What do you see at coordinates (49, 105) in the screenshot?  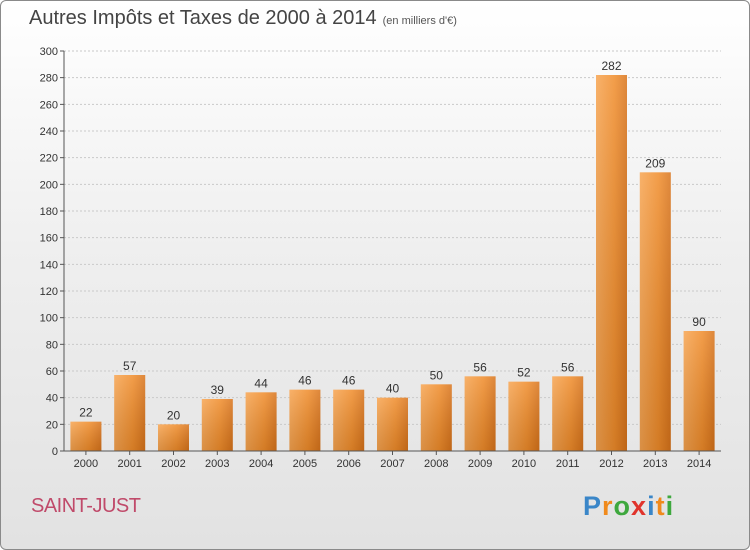 I see `y-tick-label: 260` at bounding box center [49, 105].